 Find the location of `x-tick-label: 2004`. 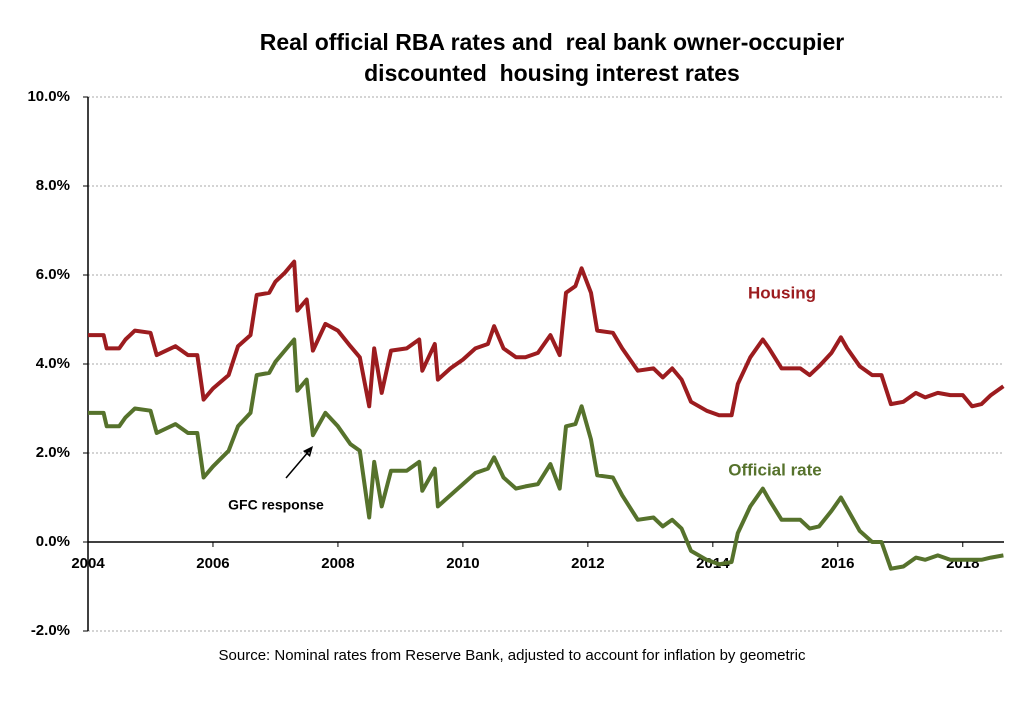

x-tick-label: 2004 is located at coordinates (88, 563).